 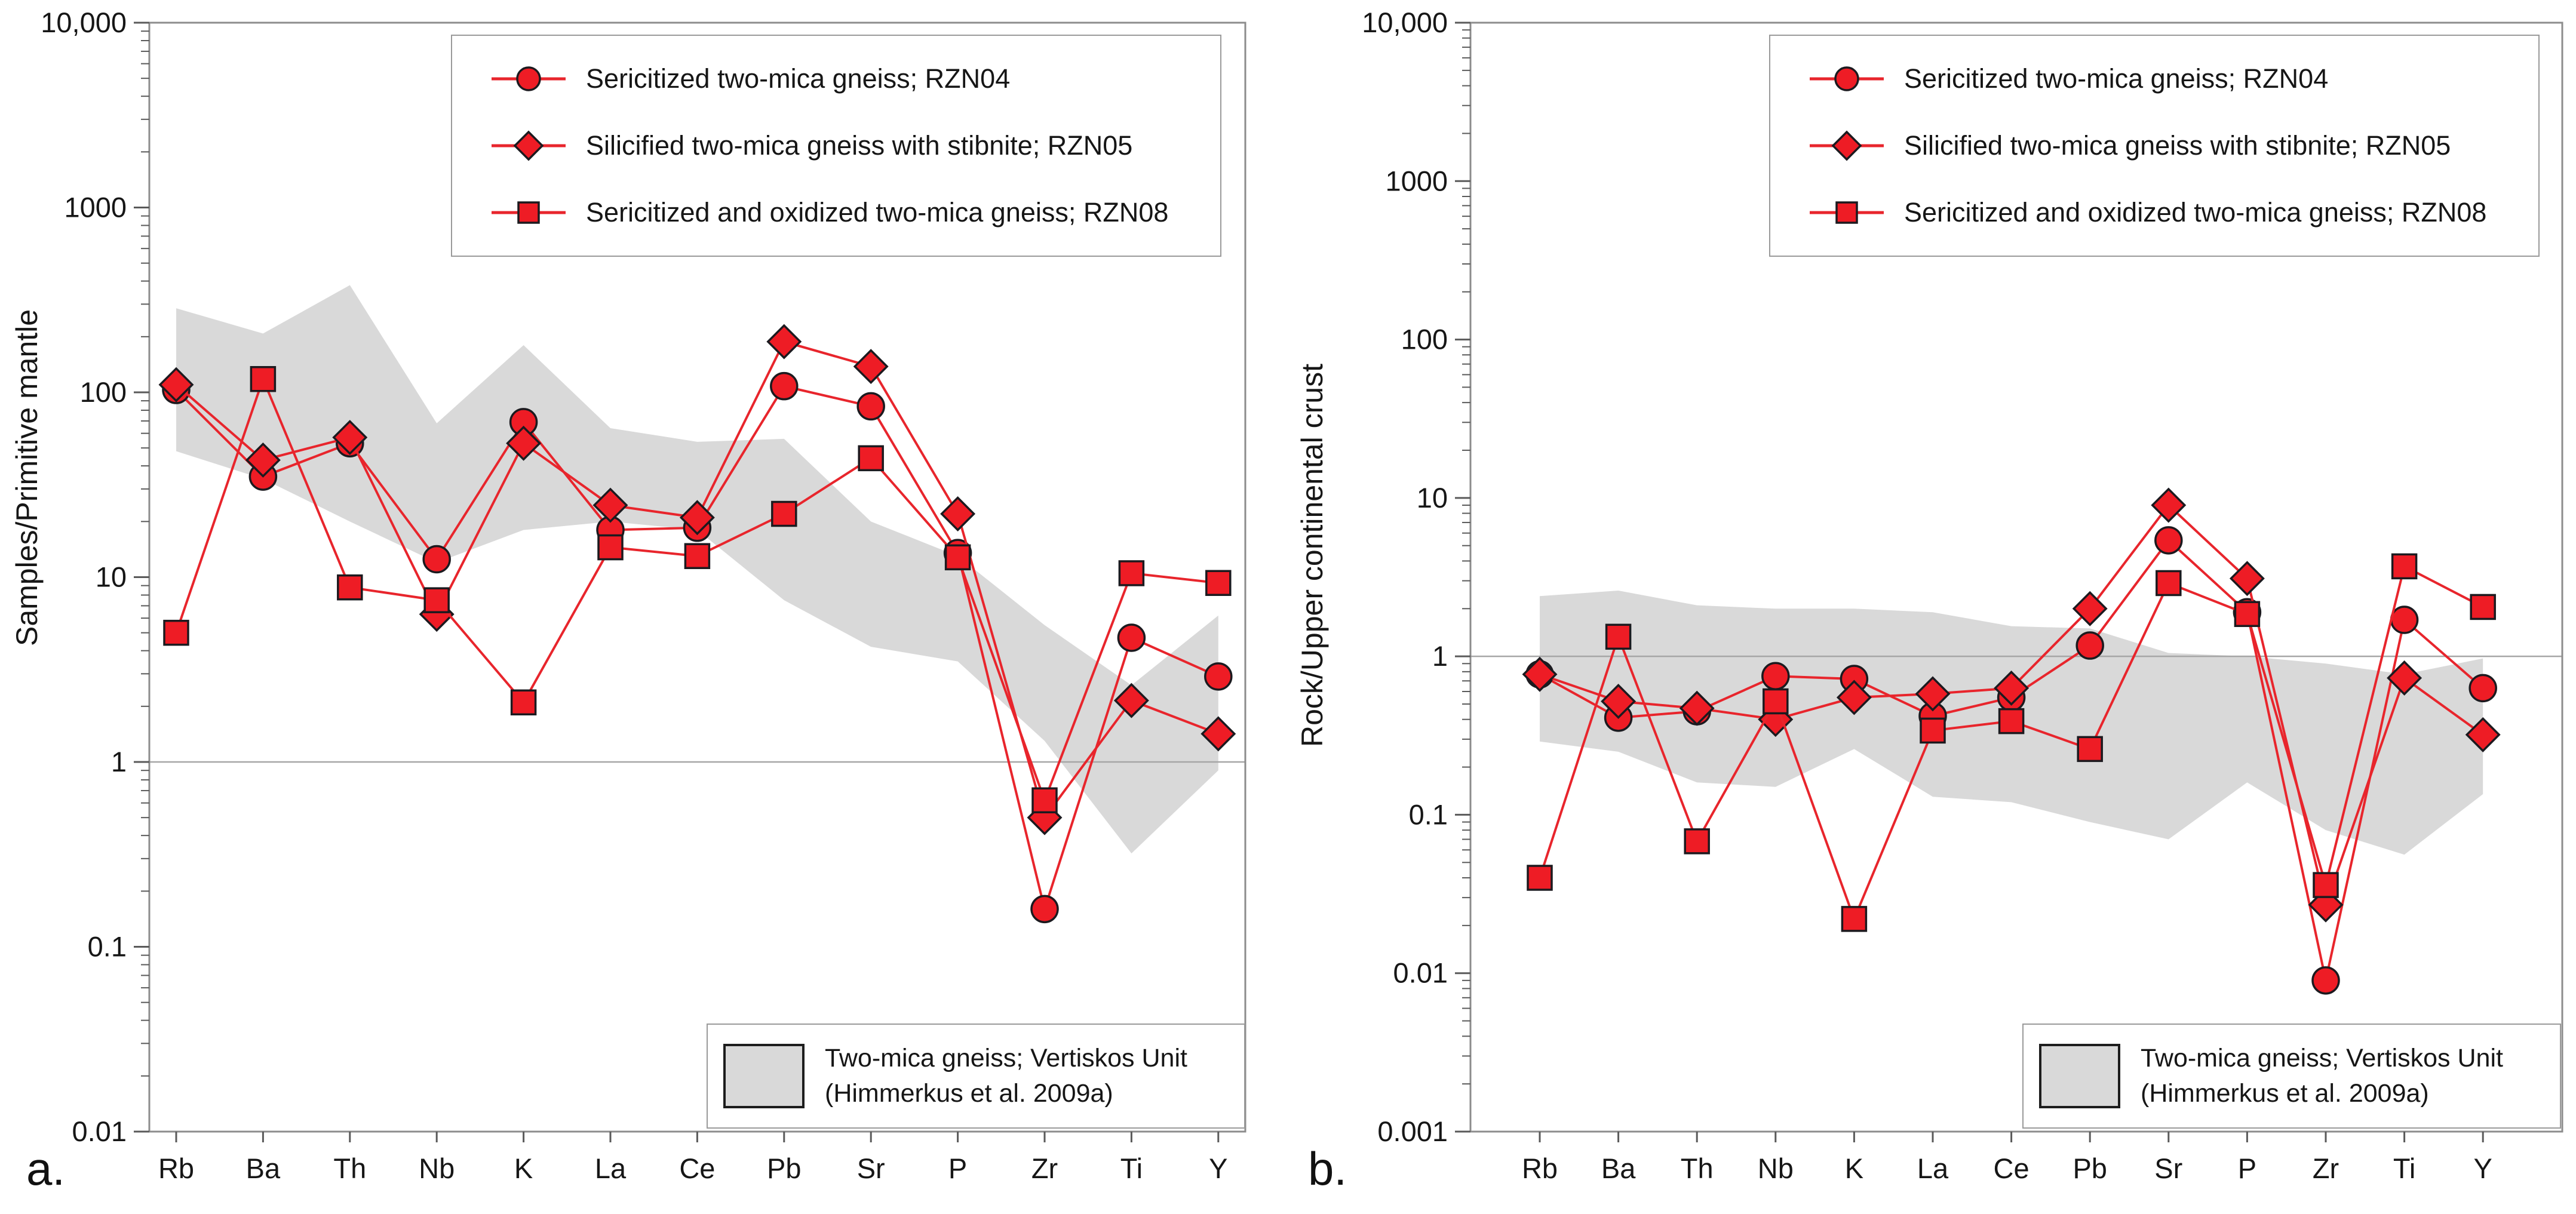 What do you see at coordinates (95, 207) in the screenshot?
I see `y-tick-label: 1000` at bounding box center [95, 207].